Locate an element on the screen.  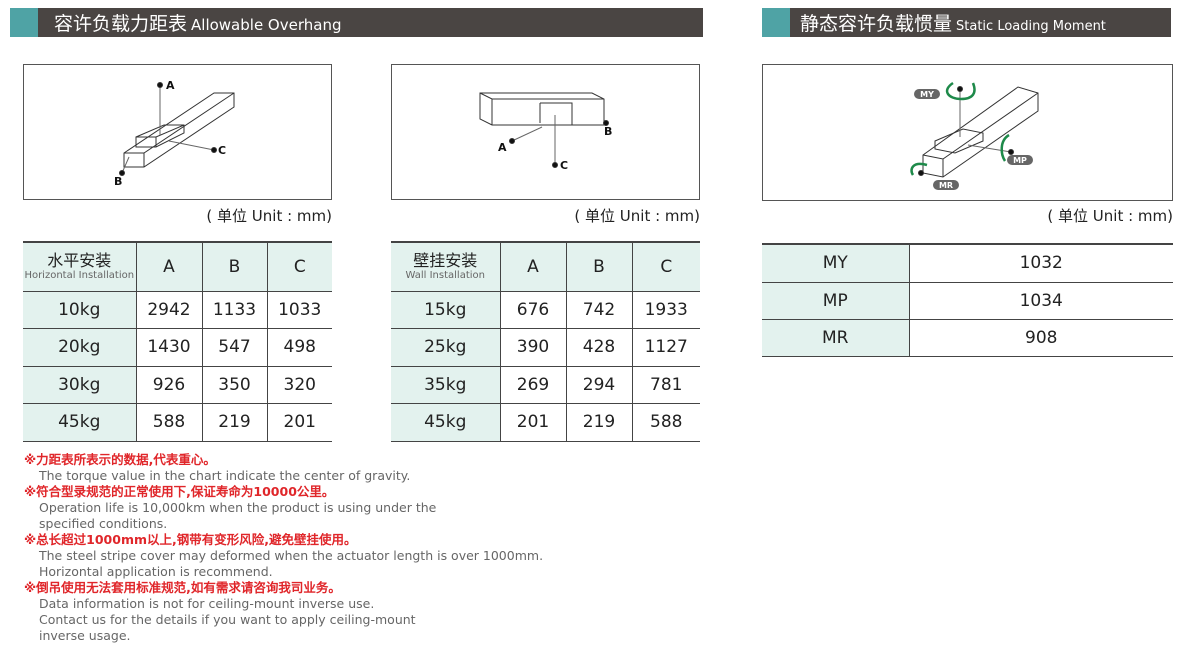
static-moment-diagram: MY MP MR is located at coordinates (967, 132).